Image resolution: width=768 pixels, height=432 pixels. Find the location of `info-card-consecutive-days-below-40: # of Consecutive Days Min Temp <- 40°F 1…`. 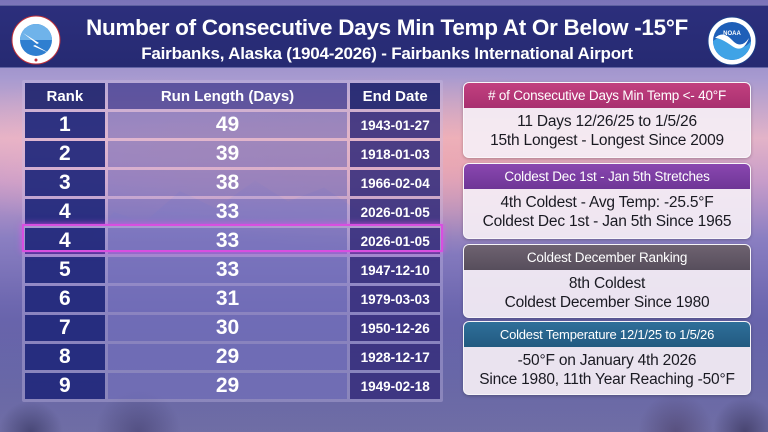

info-card-consecutive-days-below-40: # of Consecutive Days Min Temp <- 40°F 1… is located at coordinates (607, 120).